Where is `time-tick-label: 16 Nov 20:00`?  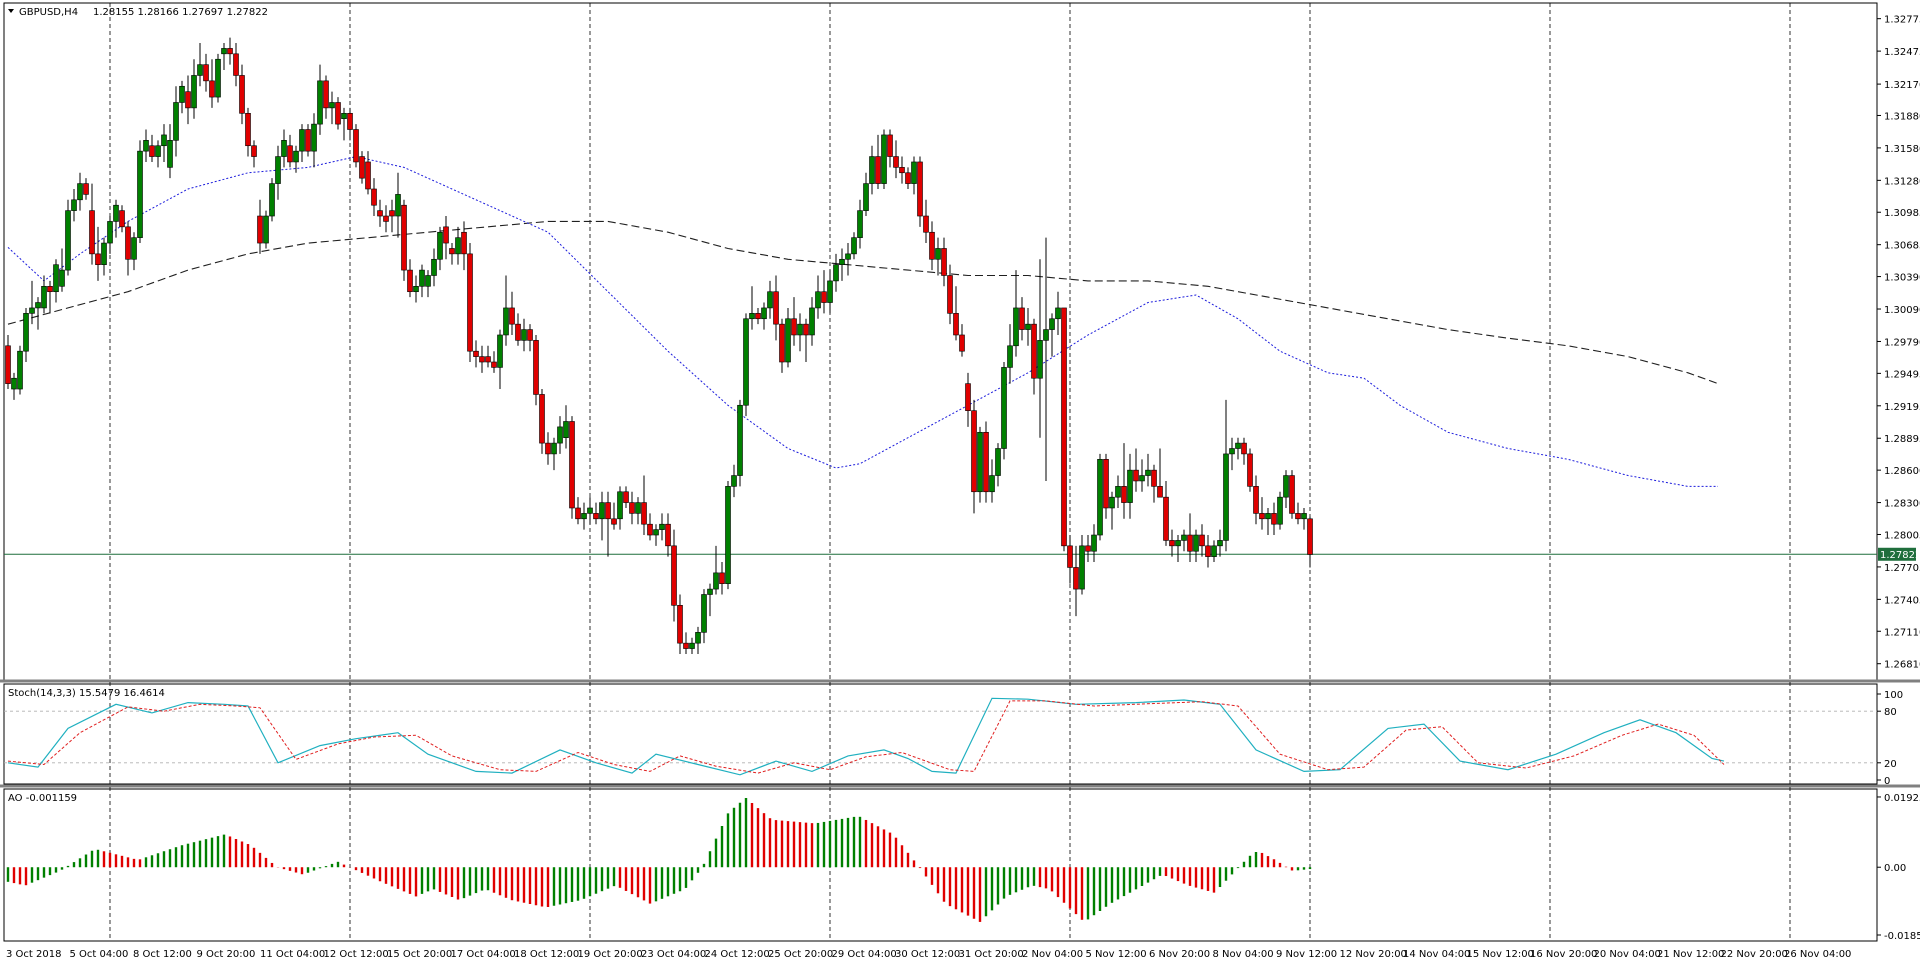
time-tick-label: 16 Nov 20:00 is located at coordinates (1563, 954).